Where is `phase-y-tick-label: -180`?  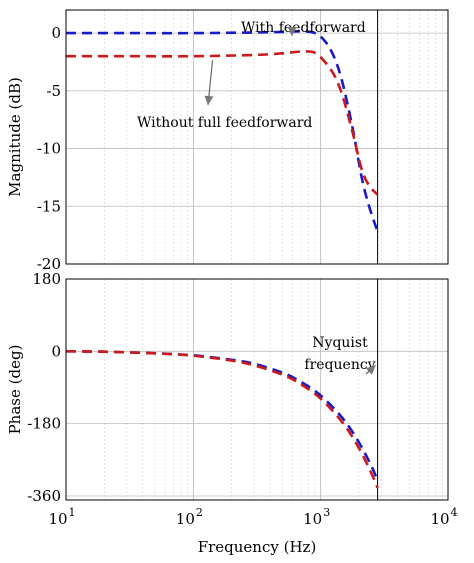 phase-y-tick-label: -180 is located at coordinates (44, 424).